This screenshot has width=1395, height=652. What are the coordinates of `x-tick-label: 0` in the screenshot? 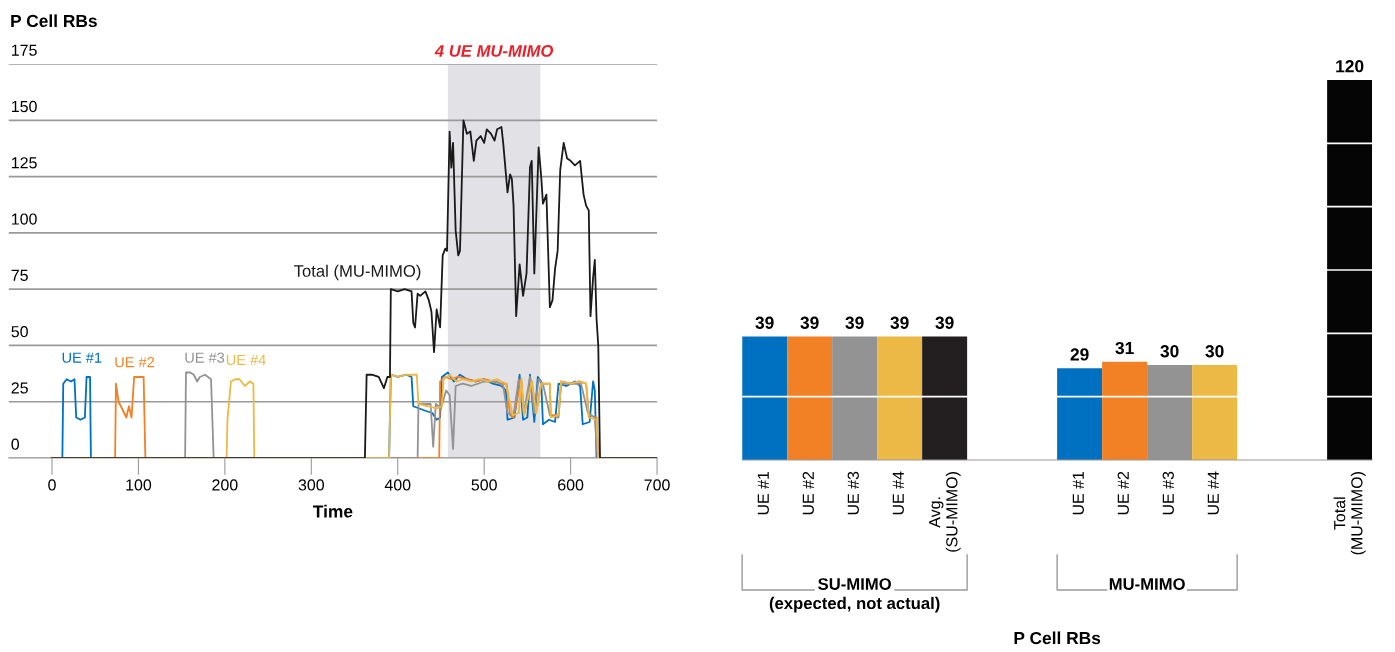 It's located at (52, 485).